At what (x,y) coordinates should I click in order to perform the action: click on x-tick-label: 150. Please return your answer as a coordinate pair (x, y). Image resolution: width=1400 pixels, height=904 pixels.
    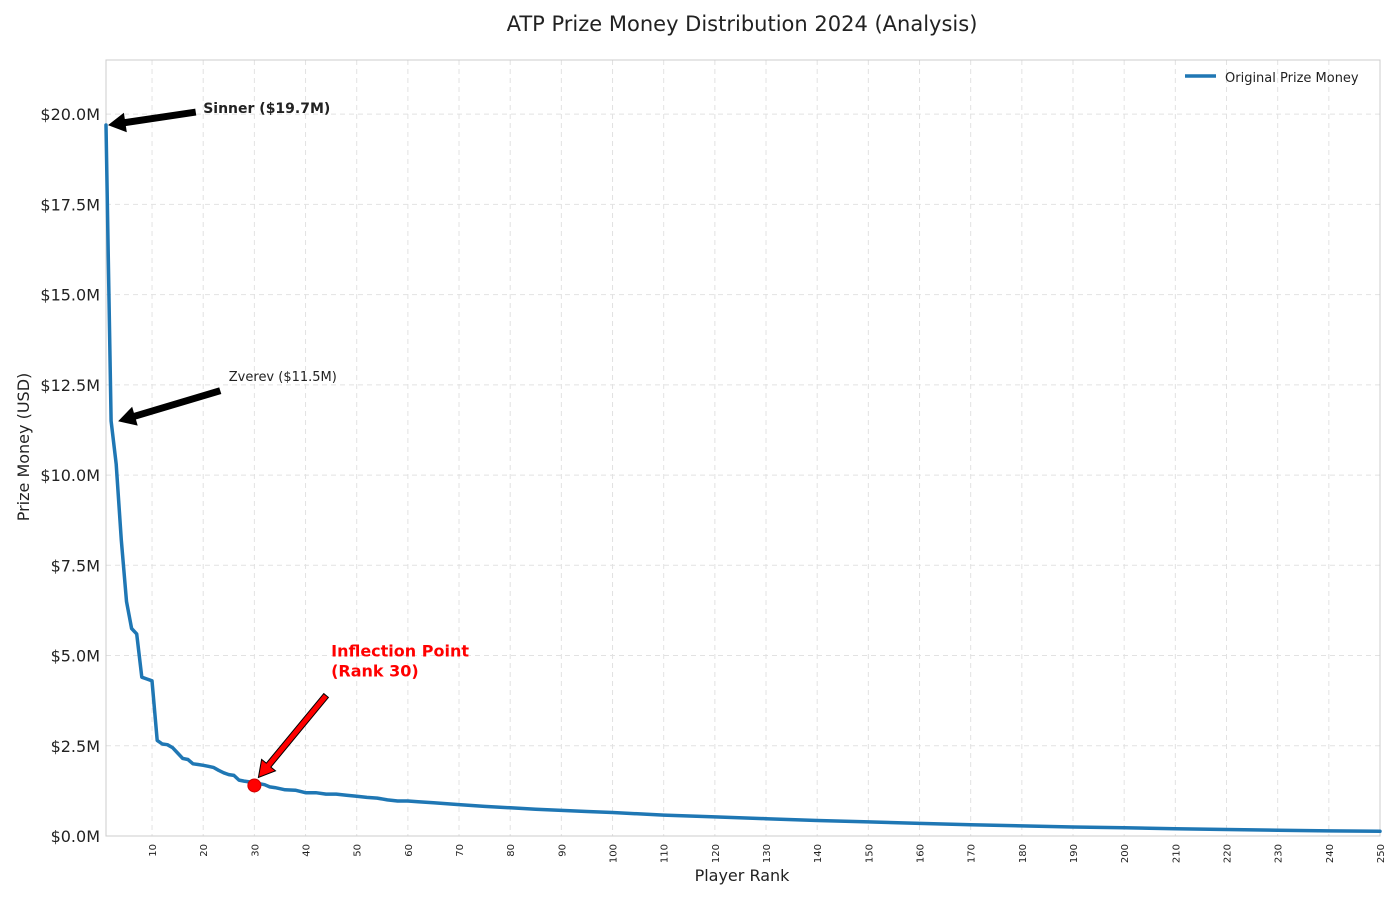
    Looking at the image, I should click on (869, 853).